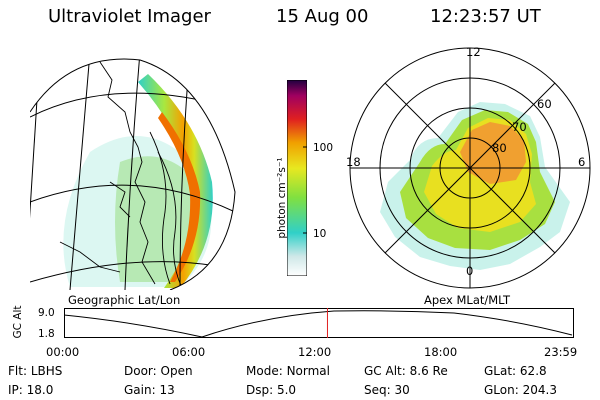 Image resolution: width=600 pixels, height=400 pixels. What do you see at coordinates (167, 390) in the screenshot?
I see `gain-value: 13` at bounding box center [167, 390].